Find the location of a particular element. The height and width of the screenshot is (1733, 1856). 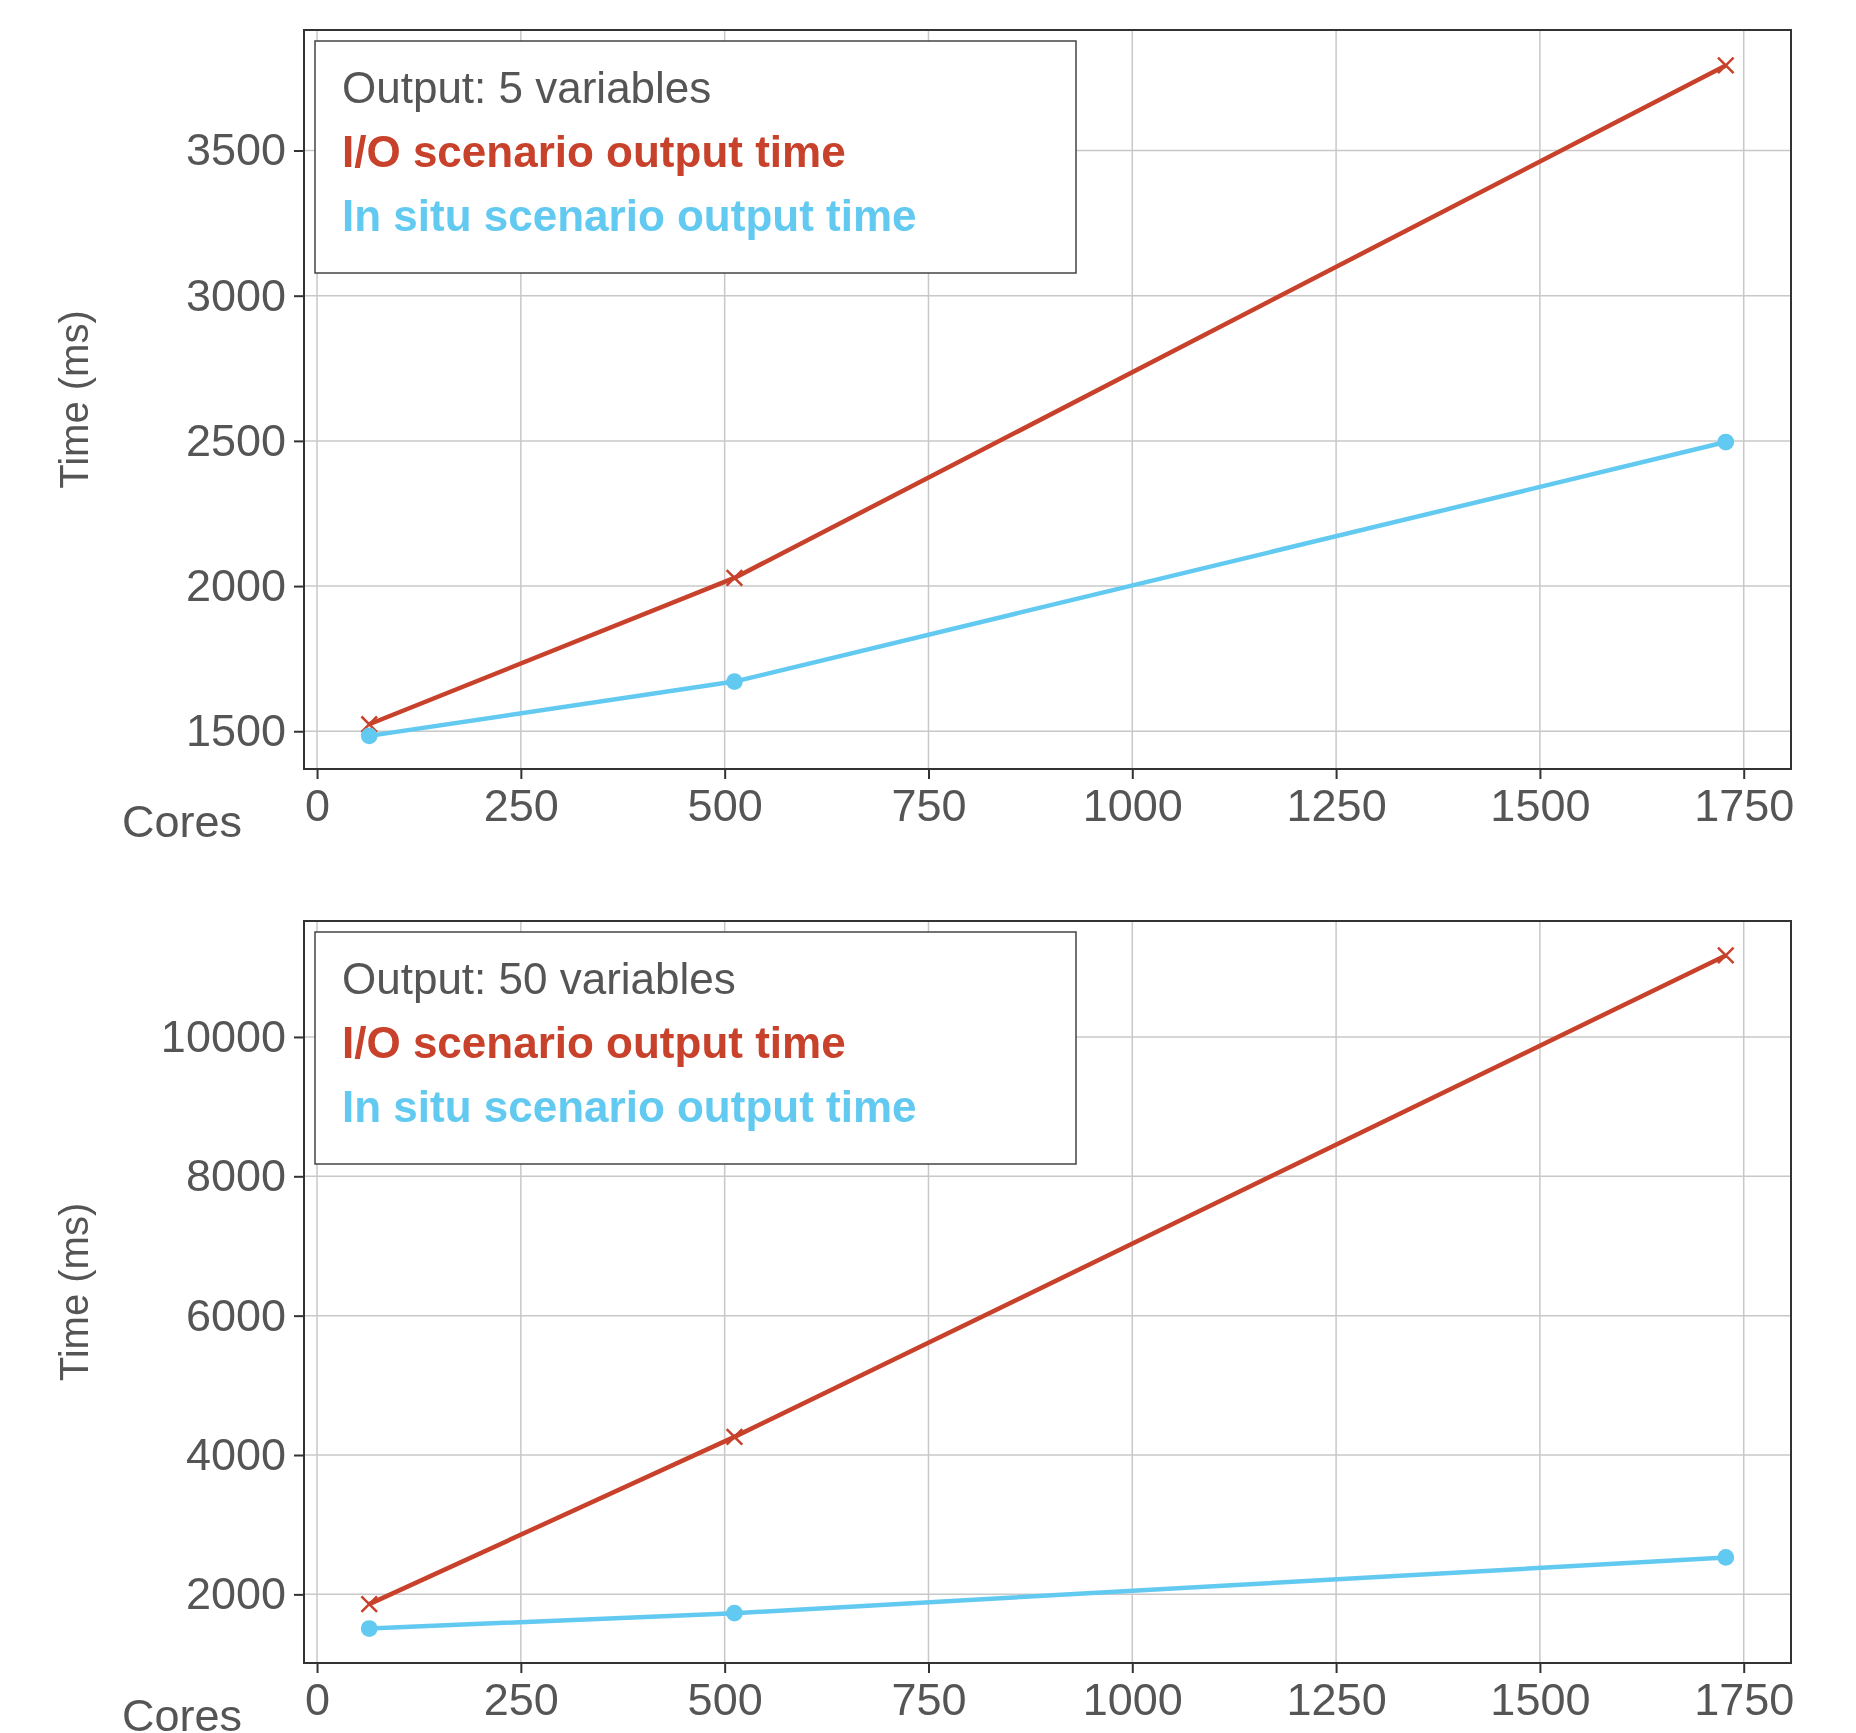

legend-title: Output: 5 variables is located at coordinates (527, 87).